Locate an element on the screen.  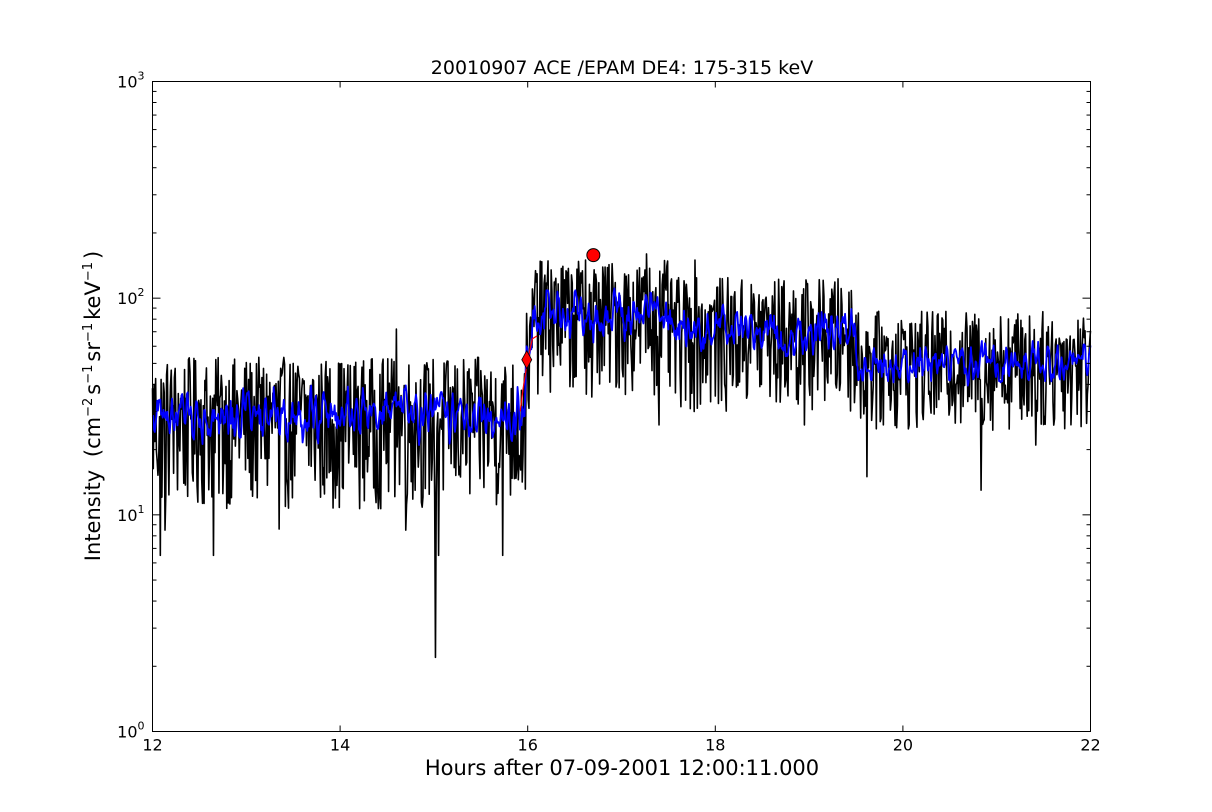
y-label-sup2: −1 is located at coordinates (88, 374).